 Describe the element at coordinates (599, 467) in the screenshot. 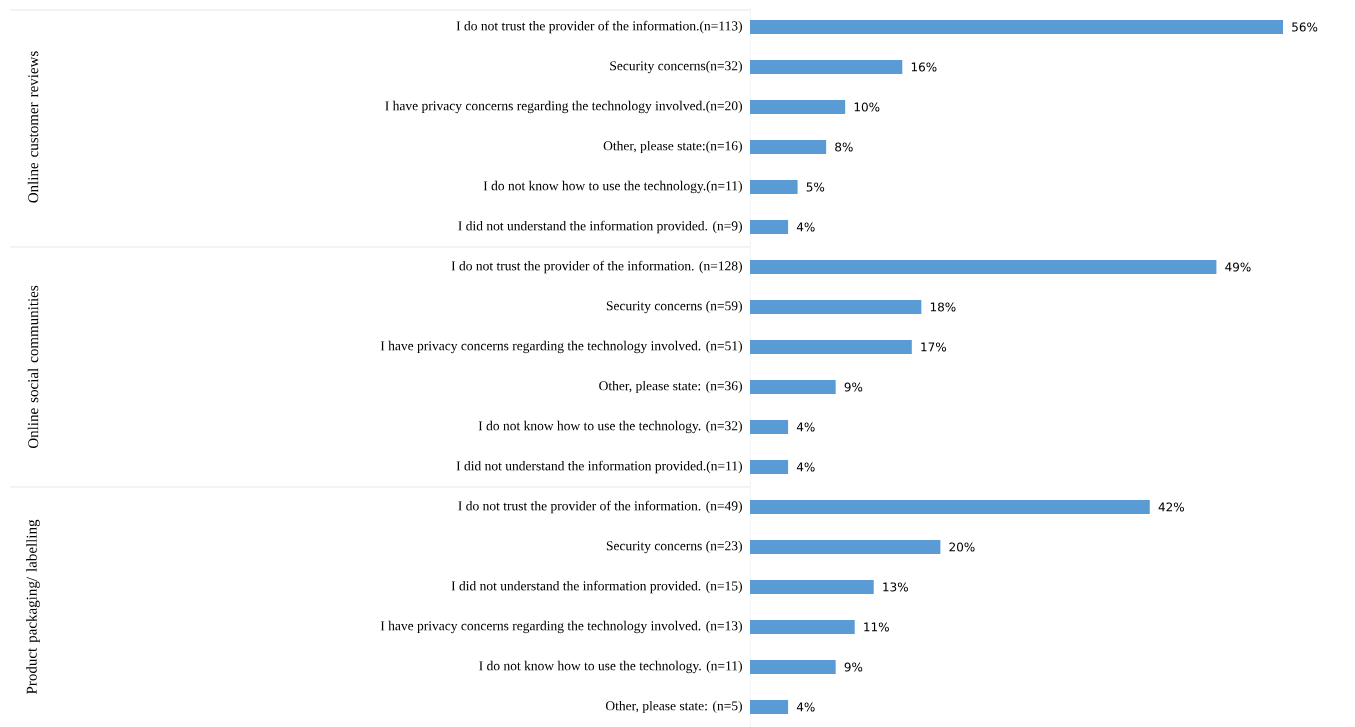

I see `y-tick-label: I did not understand the information provided.(n=11)` at that location.